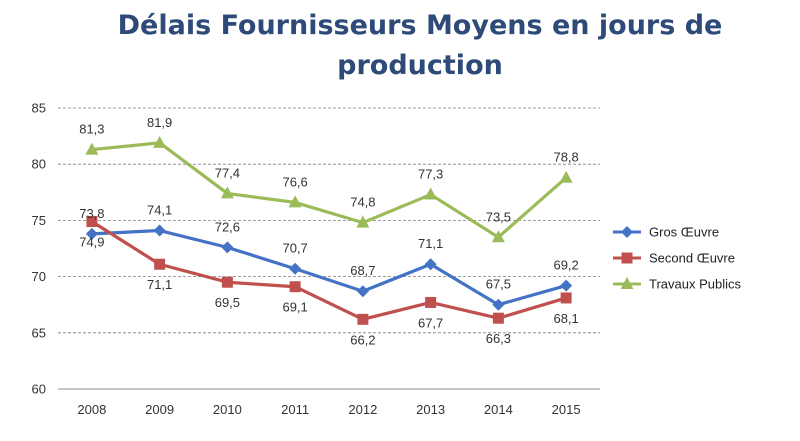  Describe the element at coordinates (362, 202) in the screenshot. I see `data-label: 74,8` at that location.